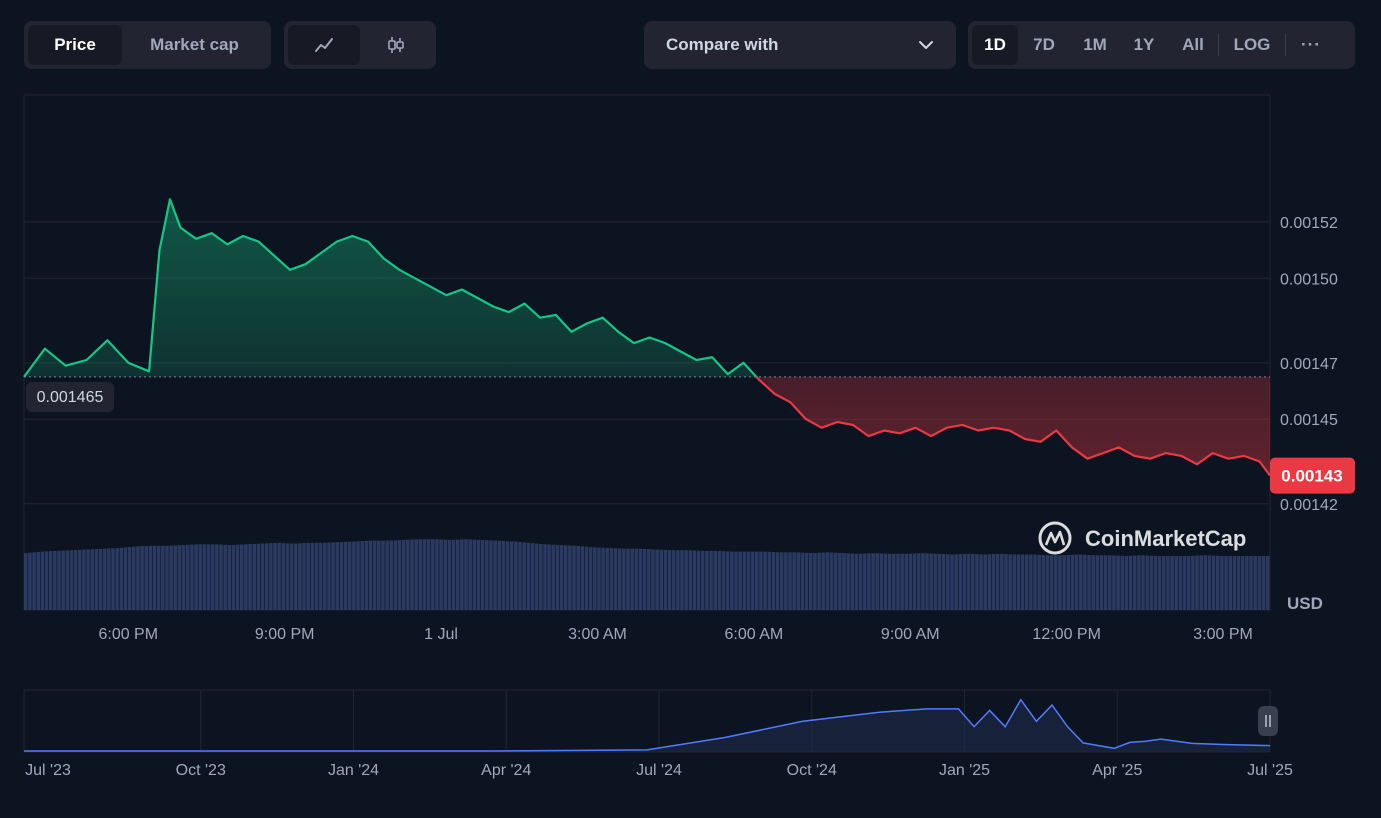  What do you see at coordinates (995, 45) in the screenshot?
I see `range-1d: 1D` at bounding box center [995, 45].